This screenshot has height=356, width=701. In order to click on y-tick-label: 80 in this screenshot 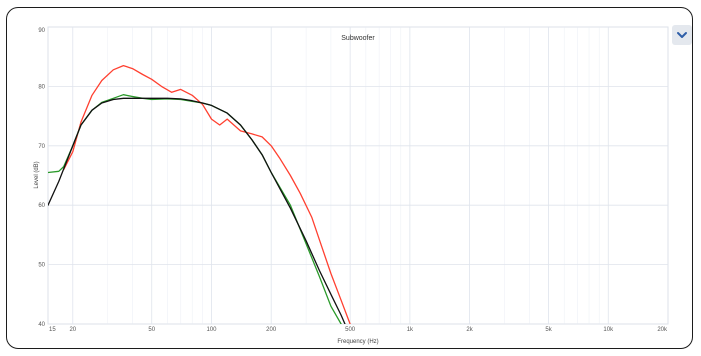, I will do `click(41, 87)`.